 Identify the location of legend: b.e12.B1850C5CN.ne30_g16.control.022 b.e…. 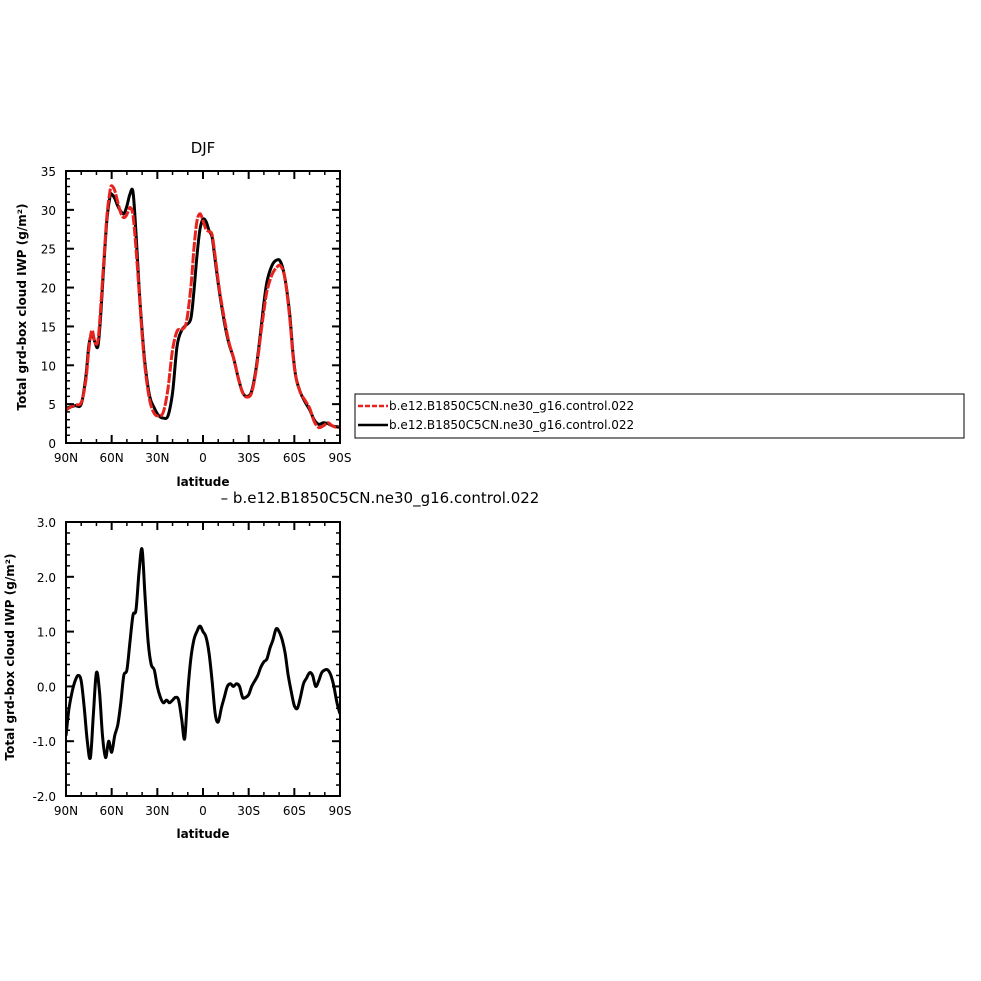
(659, 416).